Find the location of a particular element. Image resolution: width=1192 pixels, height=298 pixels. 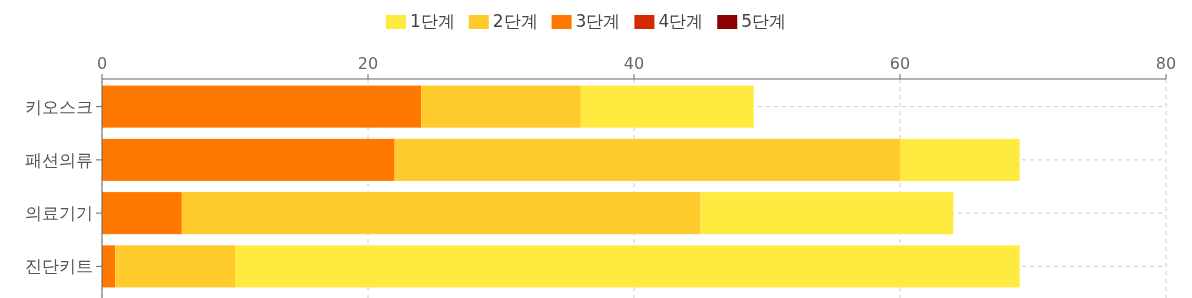

x-tick-label: 40 is located at coordinates (634, 63).